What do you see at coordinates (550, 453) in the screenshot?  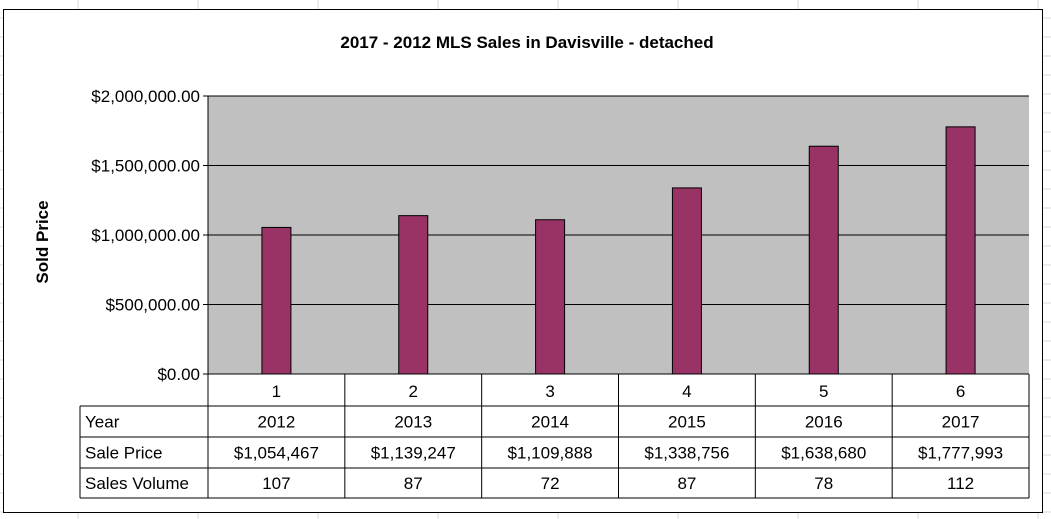 I see `table-cell: $1,109,888` at bounding box center [550, 453].